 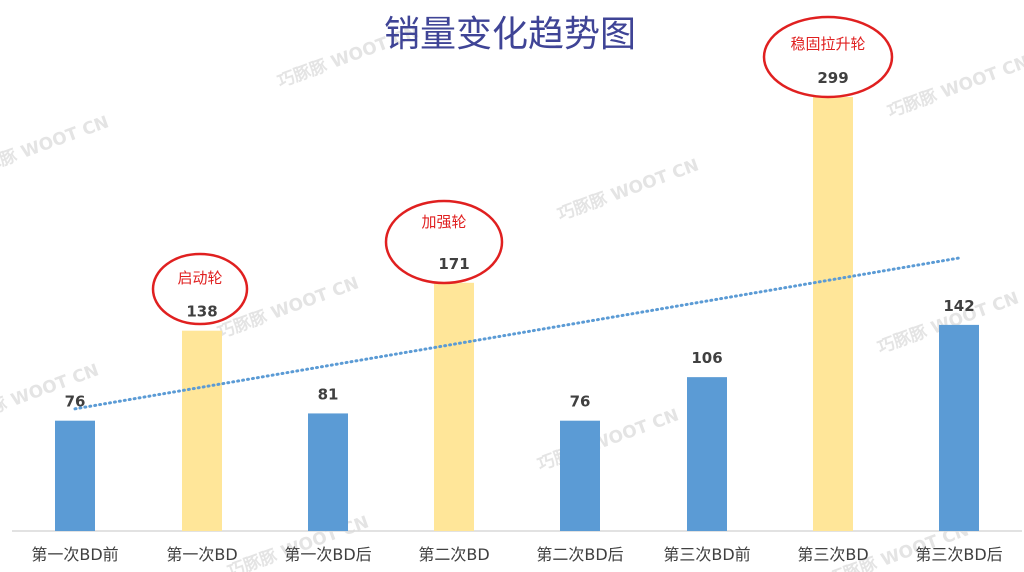 What do you see at coordinates (706, 554) in the screenshot?
I see `category-label: 第三次BD前` at bounding box center [706, 554].